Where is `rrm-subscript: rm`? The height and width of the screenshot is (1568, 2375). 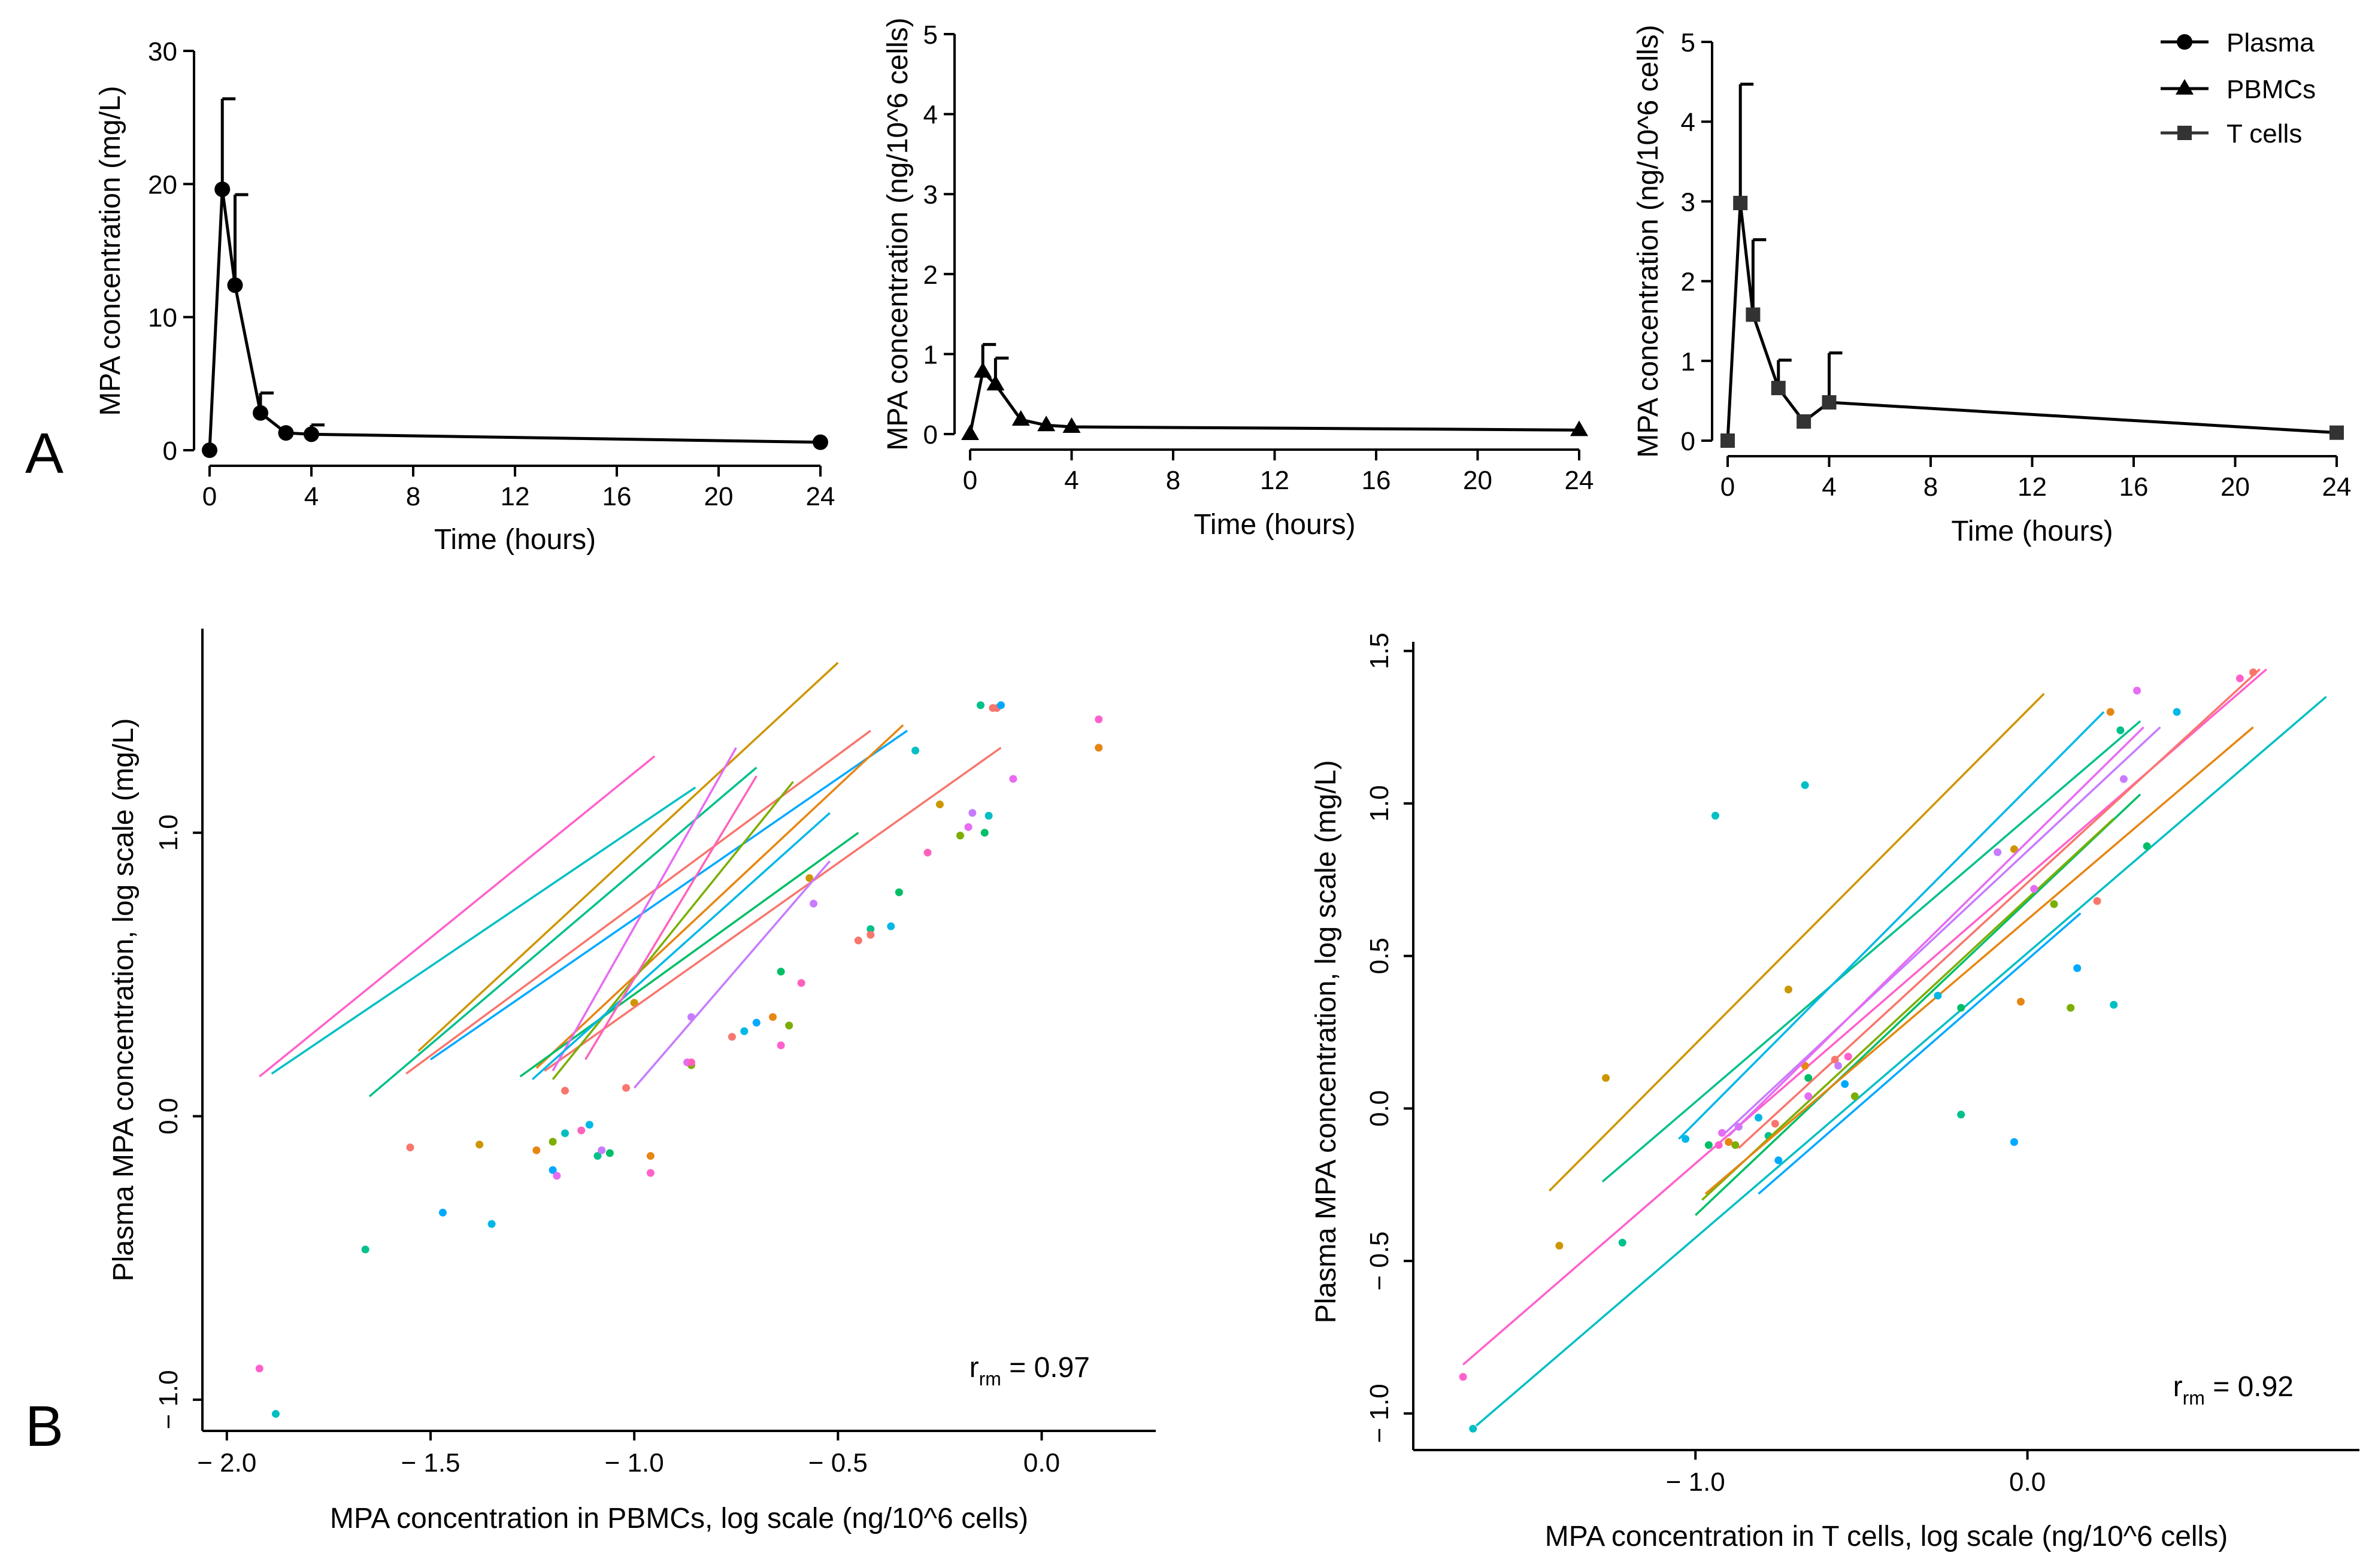
rrm-subscript: rm is located at coordinates (990, 1379).